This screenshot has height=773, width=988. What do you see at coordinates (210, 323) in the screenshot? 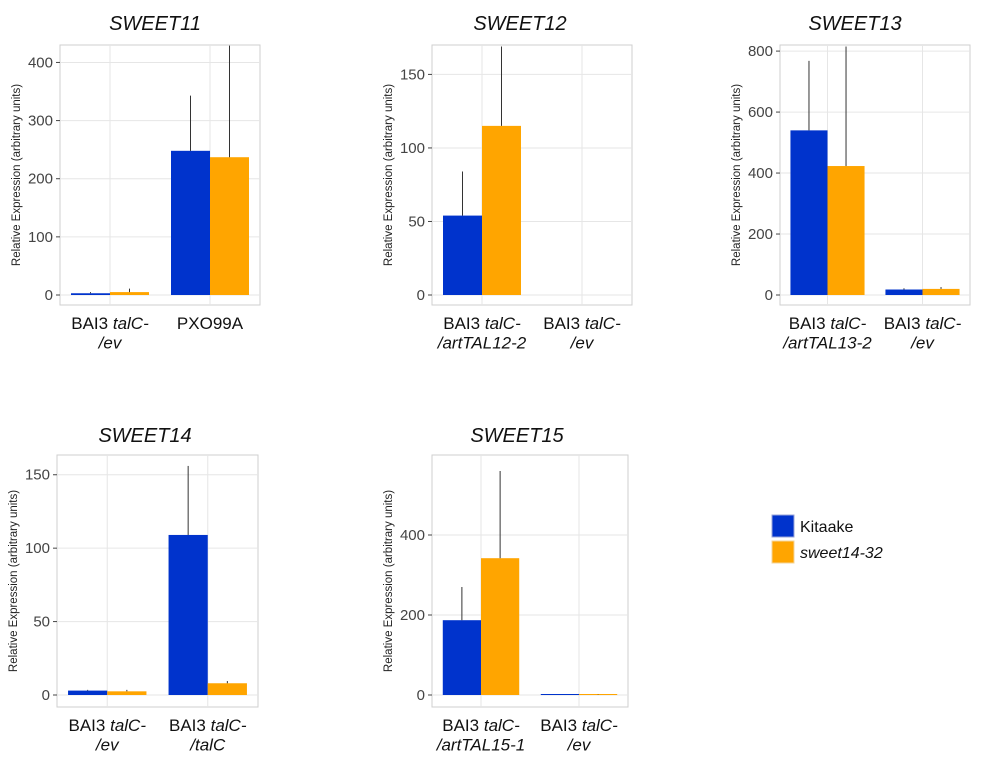
I see `x-tick-label-1: PXO99A` at bounding box center [210, 323].